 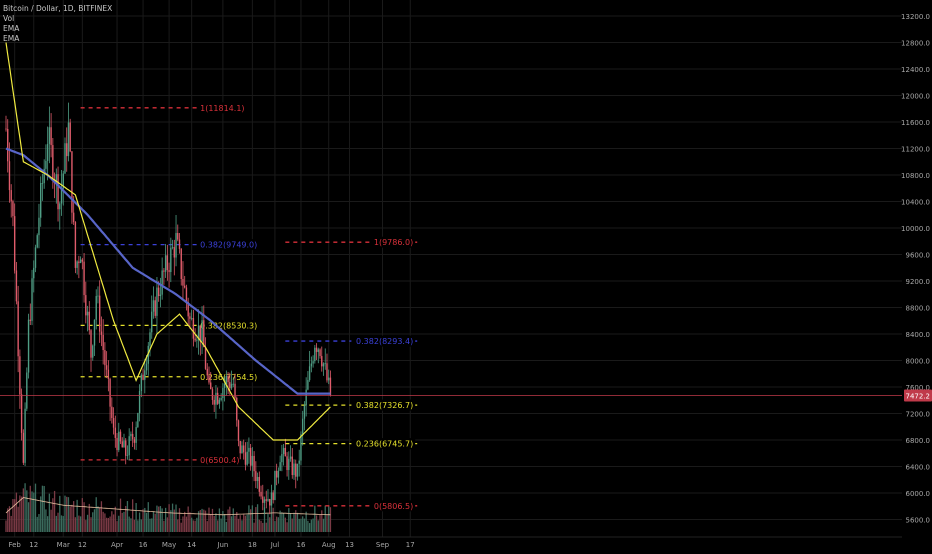 I want to click on symbol-title: Bitcoin / Dollar, 1D, BITFINEX, so click(x=58, y=8).